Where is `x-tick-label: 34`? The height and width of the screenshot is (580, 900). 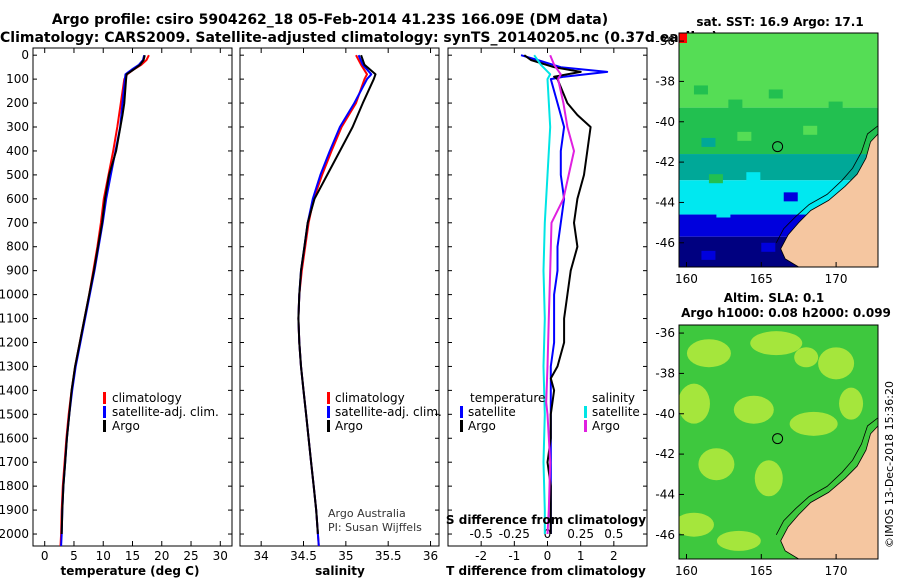 x-tick-label: 34 is located at coordinates (261, 556).